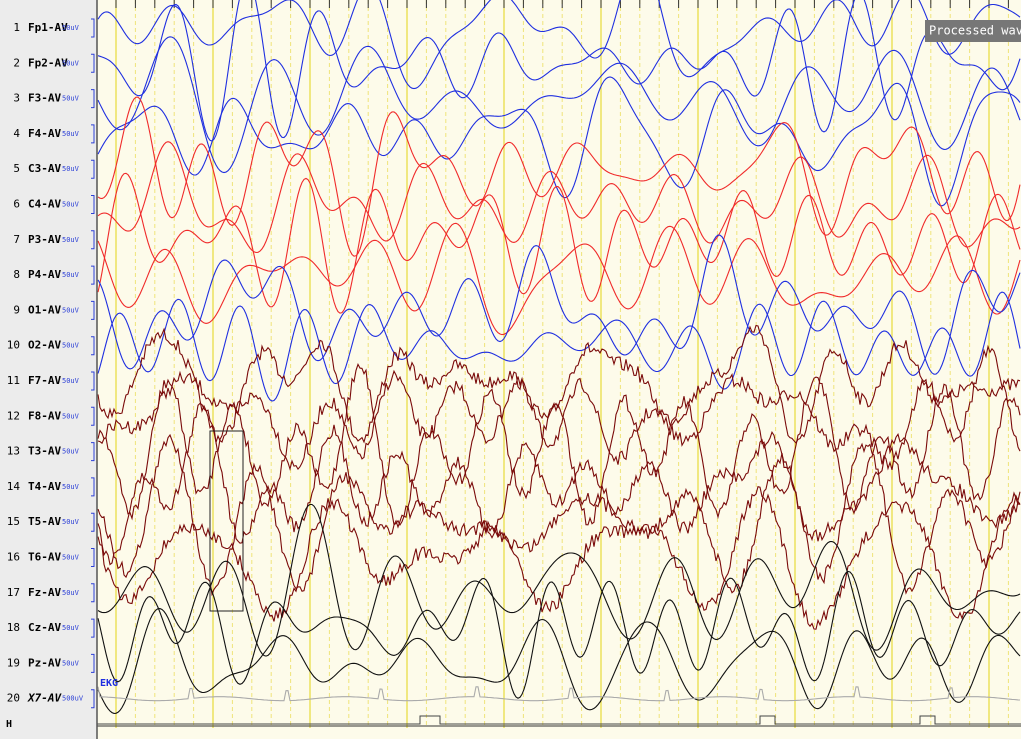  I want to click on channel-number: 8, so click(16, 274).